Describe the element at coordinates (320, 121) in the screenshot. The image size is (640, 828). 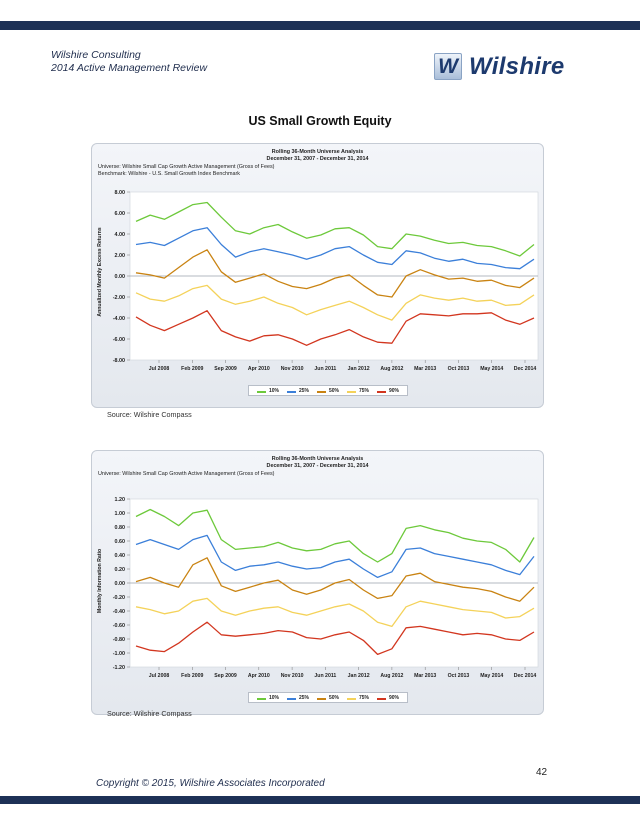
I see `page-title: US Small Growth Equity` at that location.